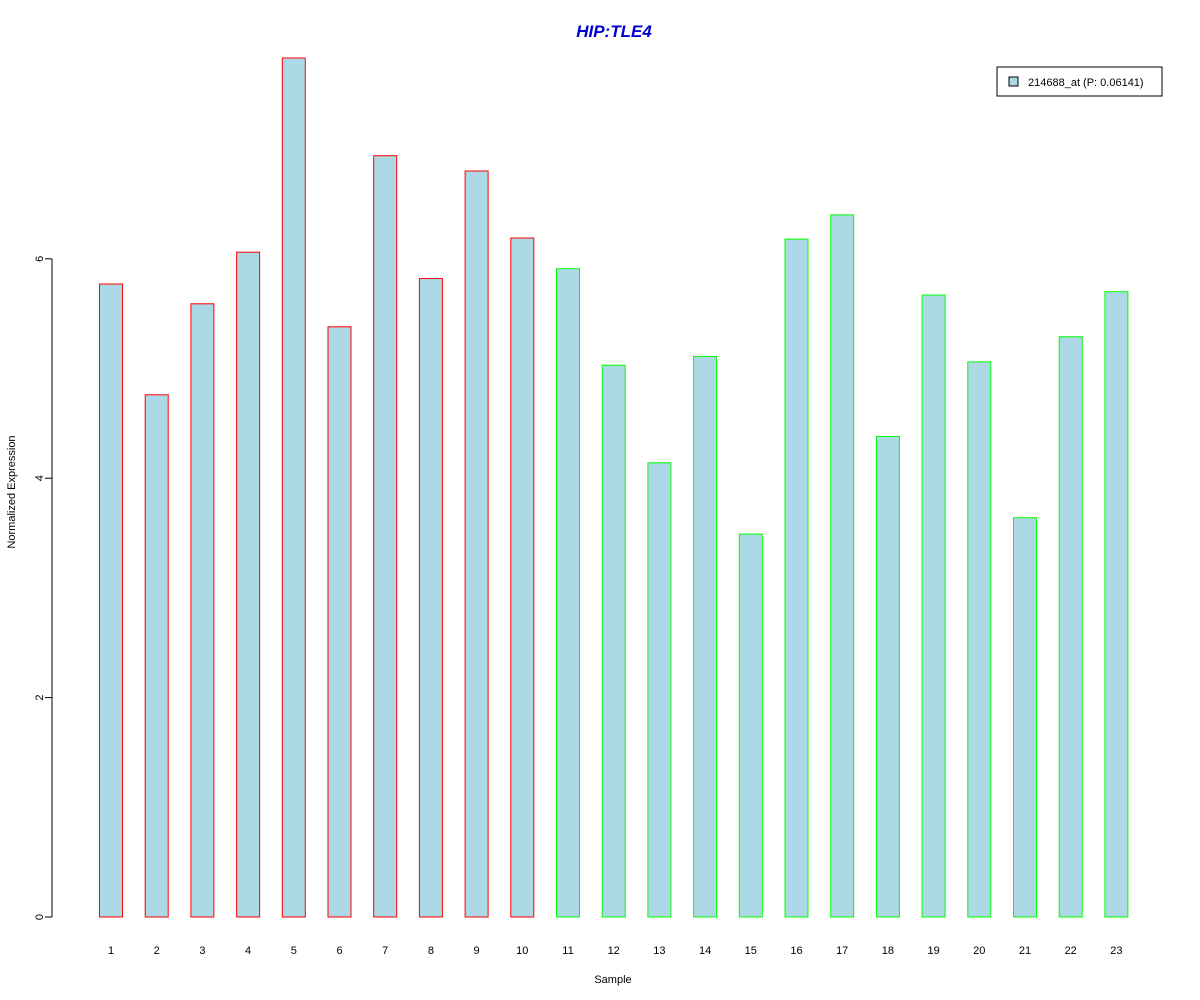  Describe the element at coordinates (1013, 81) in the screenshot. I see `legend-swatch` at that location.